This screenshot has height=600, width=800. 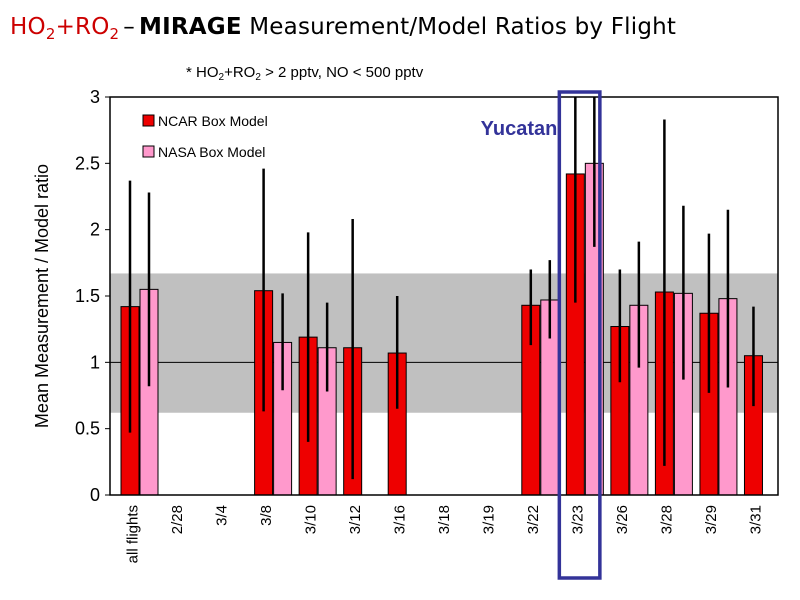 What do you see at coordinates (667, 519) in the screenshot?
I see `x-tick-label: 3/28` at bounding box center [667, 519].